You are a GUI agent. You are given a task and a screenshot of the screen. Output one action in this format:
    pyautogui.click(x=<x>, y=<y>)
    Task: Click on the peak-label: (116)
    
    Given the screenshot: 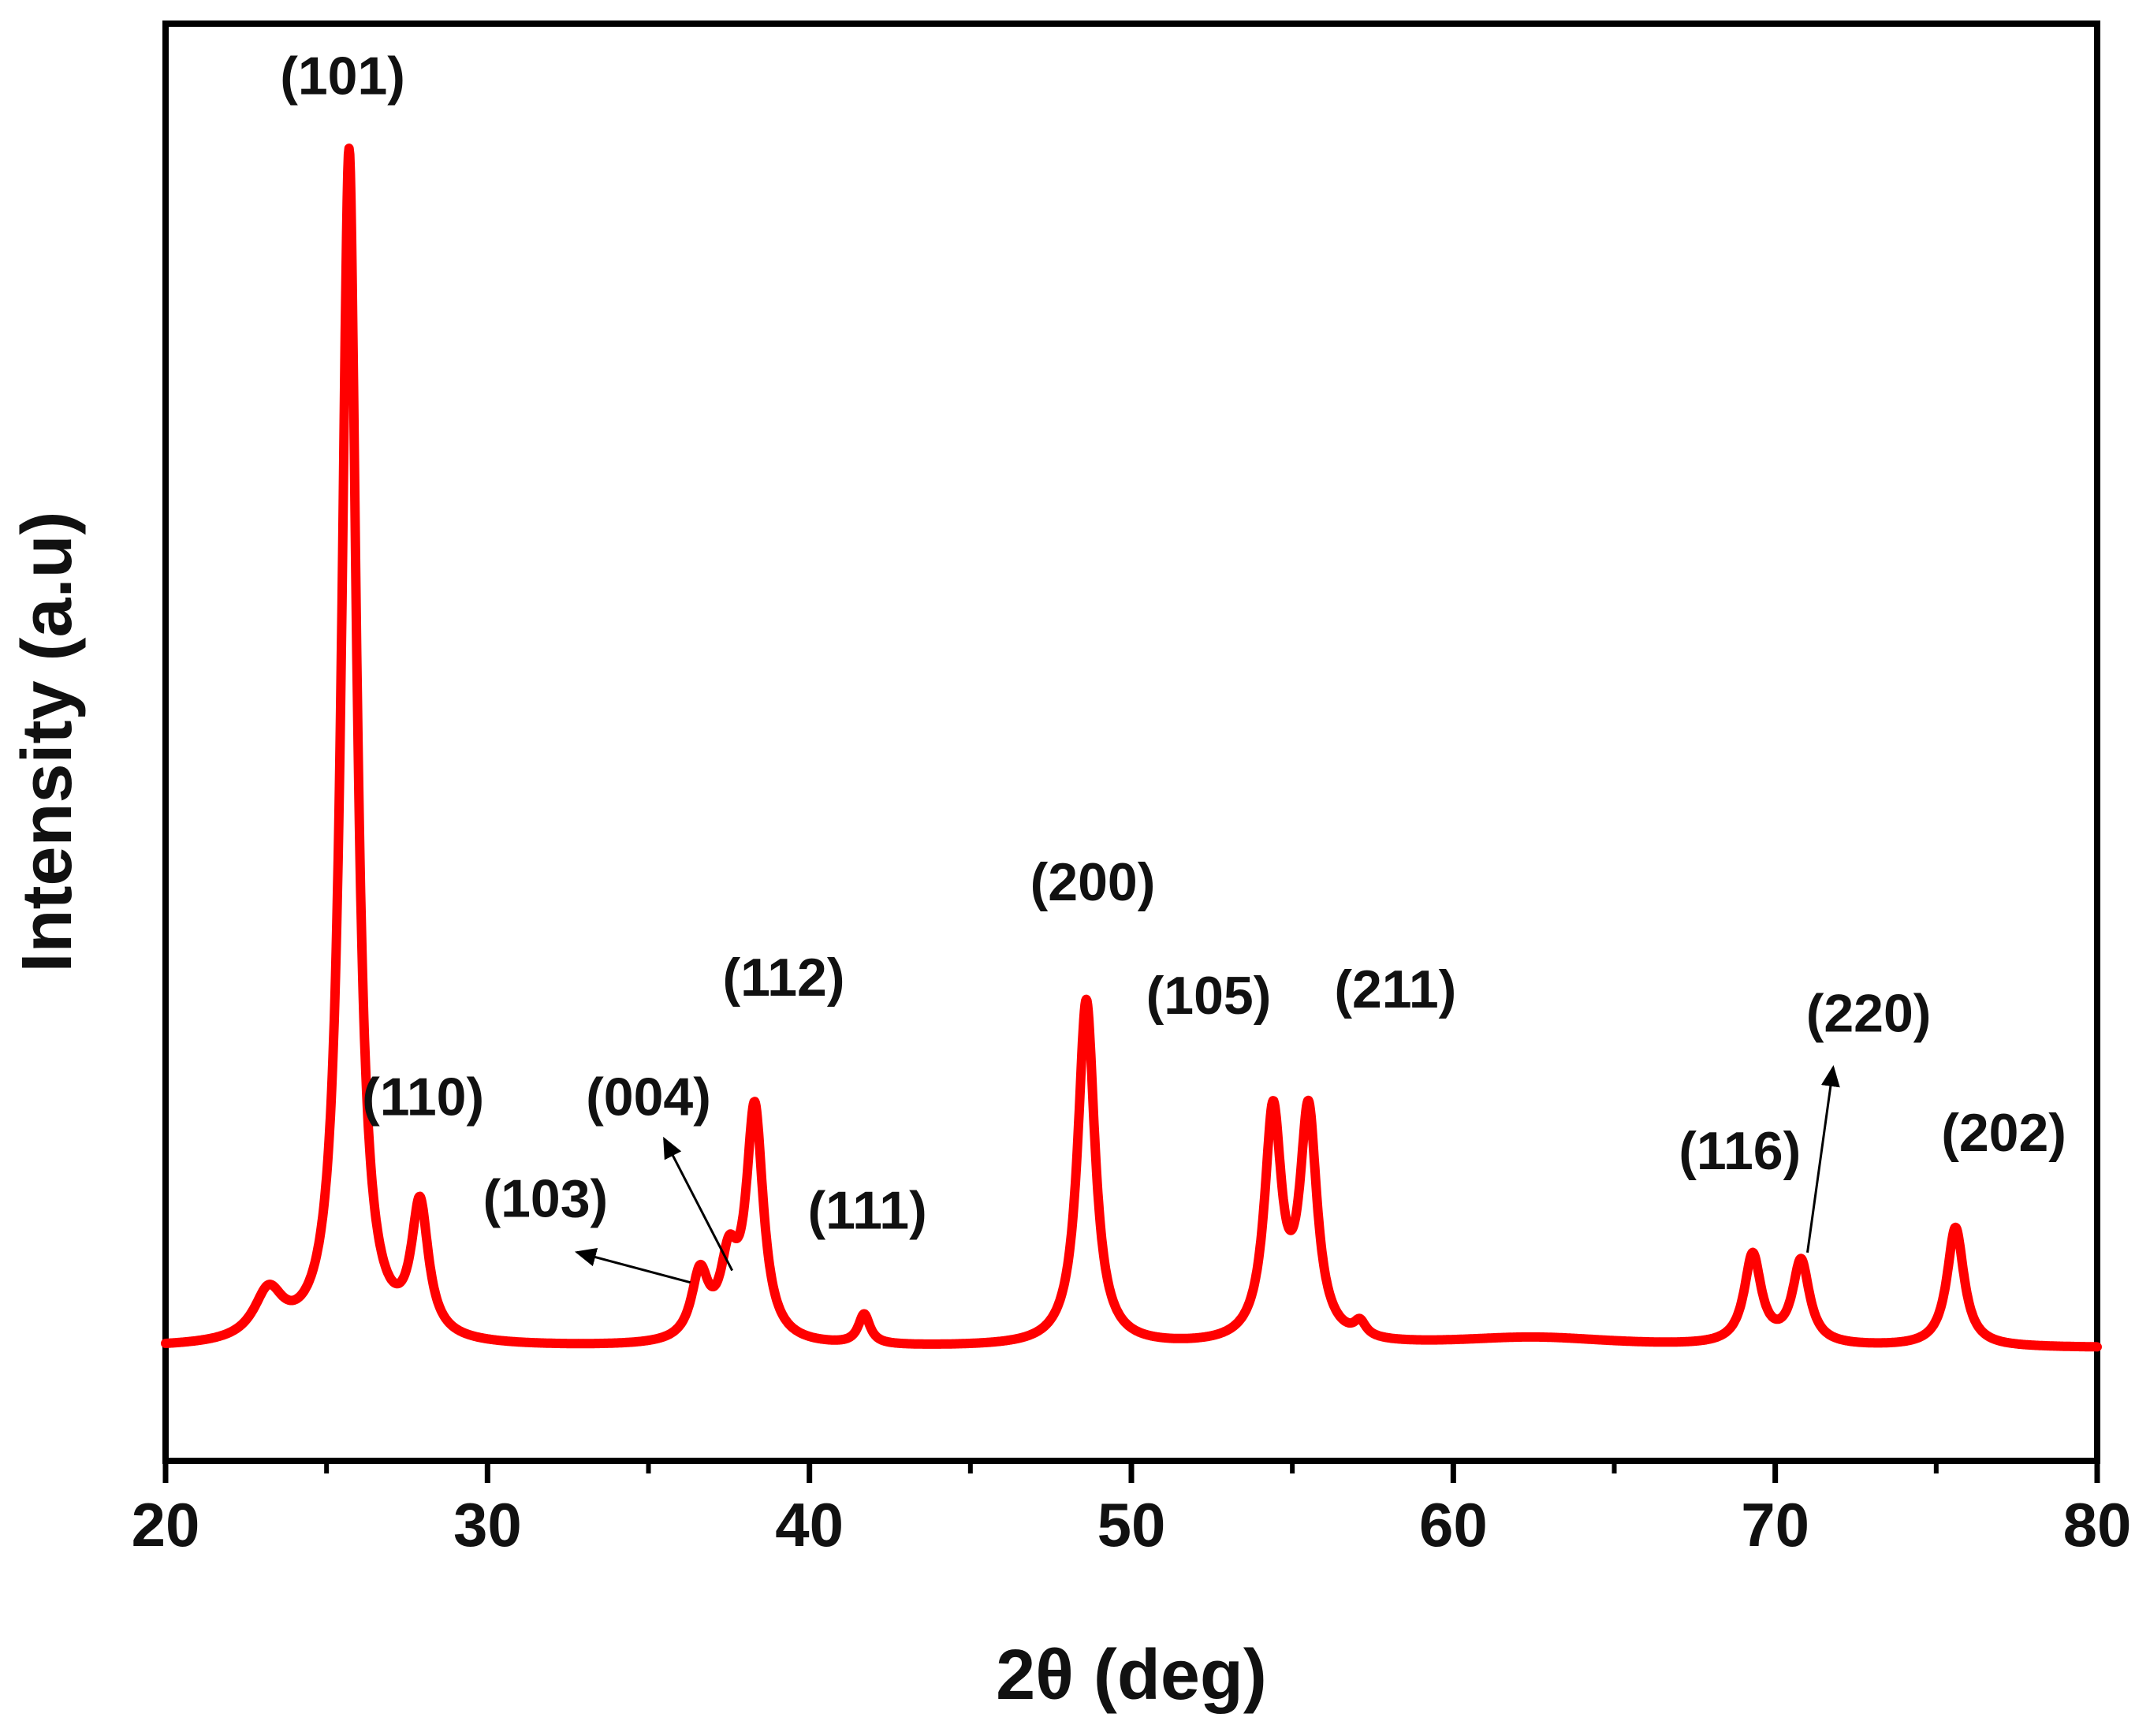 What is the action you would take?
    pyautogui.click(x=1740, y=1151)
    